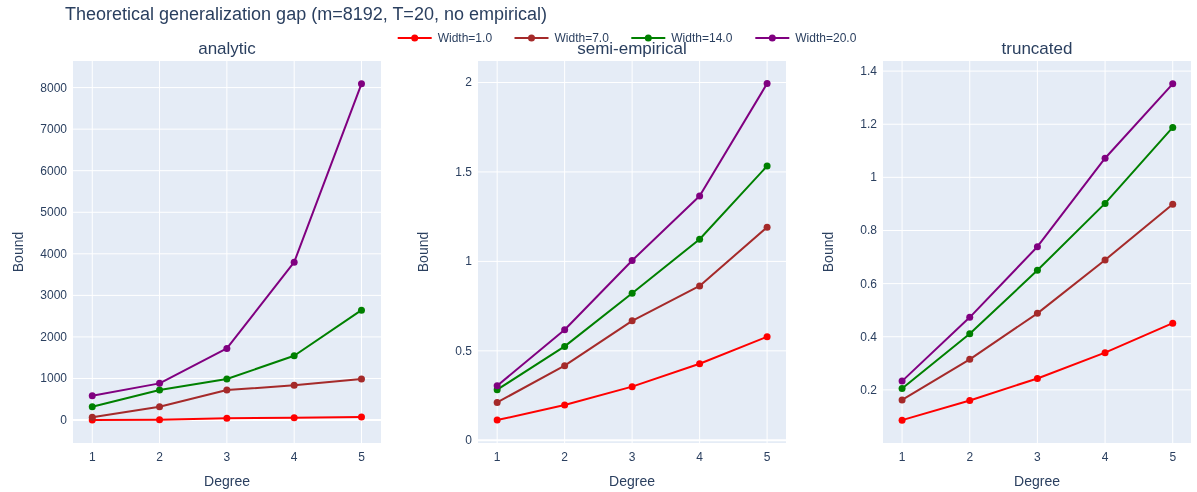 This screenshot has height=492, width=1197. Describe the element at coordinates (306, 14) in the screenshot. I see `text: Theoretical generalization gap (m=8192, T=20, no empirical)` at that location.